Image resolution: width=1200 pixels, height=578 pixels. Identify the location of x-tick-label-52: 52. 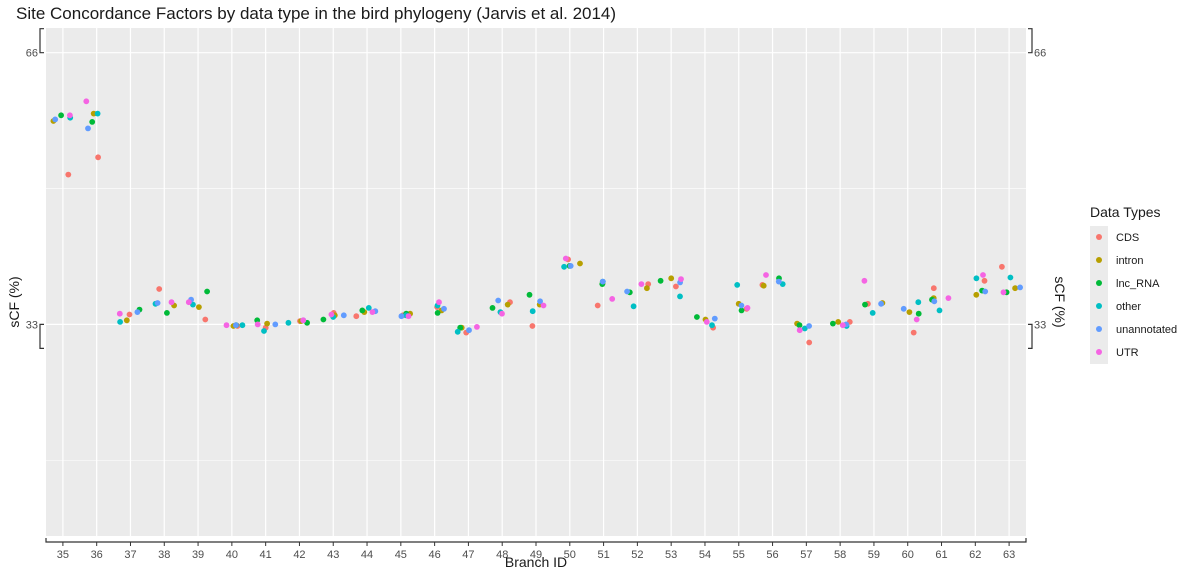
(637, 555).